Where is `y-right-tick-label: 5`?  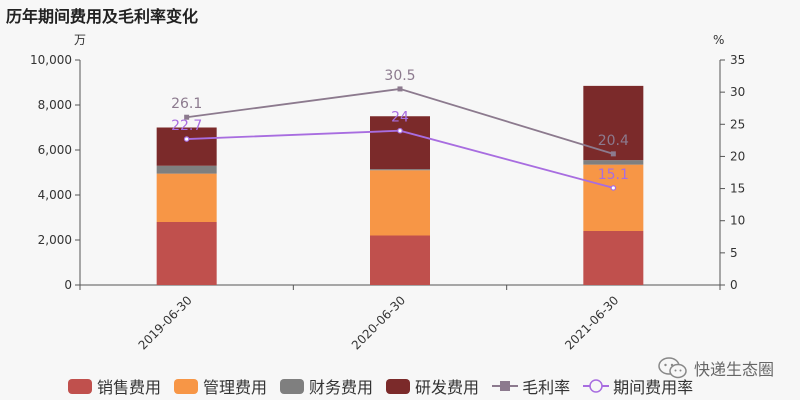
y-right-tick-label: 5 is located at coordinates (734, 253).